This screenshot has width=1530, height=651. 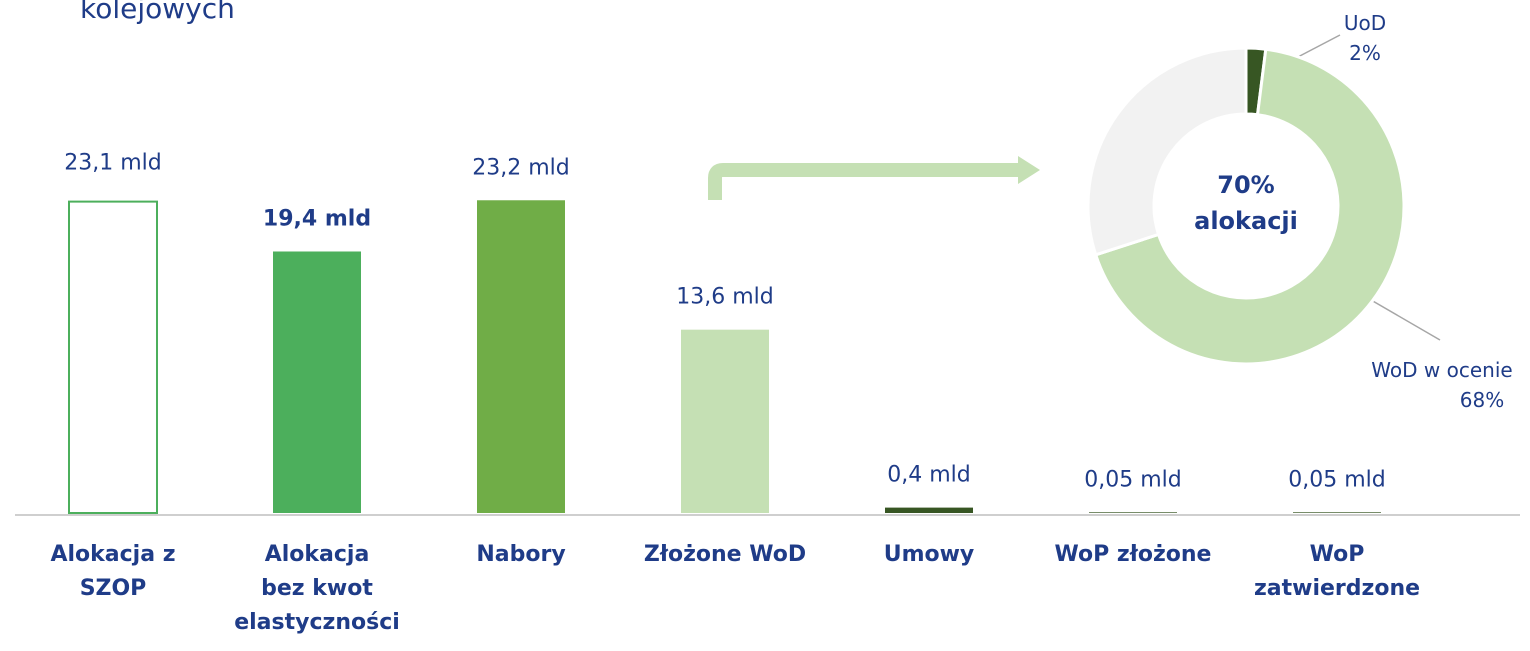 I want to click on x-tick-label: Umowy, so click(x=929, y=554).